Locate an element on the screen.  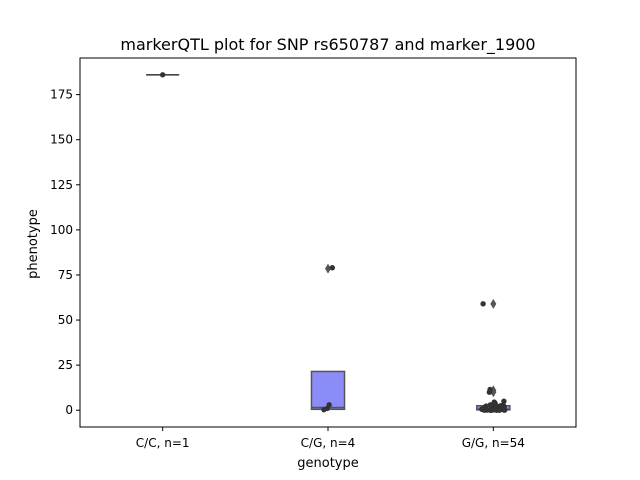
y-tick-label: 75 is located at coordinates (65, 275).